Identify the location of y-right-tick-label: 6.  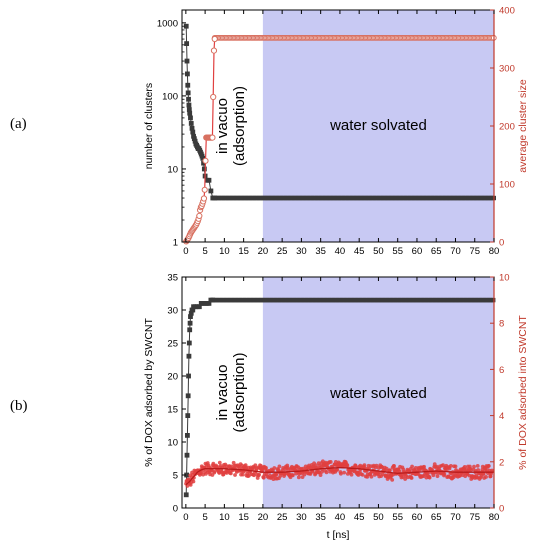
(501, 370).